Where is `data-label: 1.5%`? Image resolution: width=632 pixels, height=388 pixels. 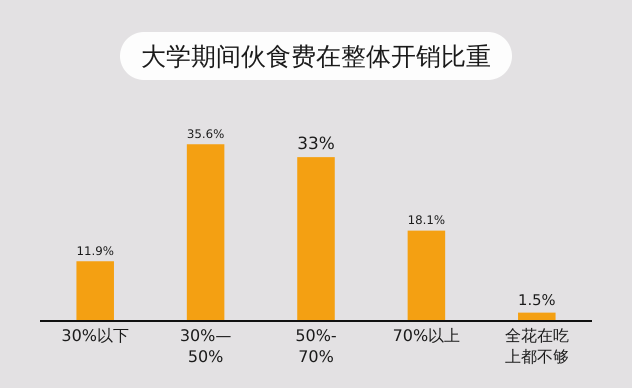 data-label: 1.5% is located at coordinates (537, 301).